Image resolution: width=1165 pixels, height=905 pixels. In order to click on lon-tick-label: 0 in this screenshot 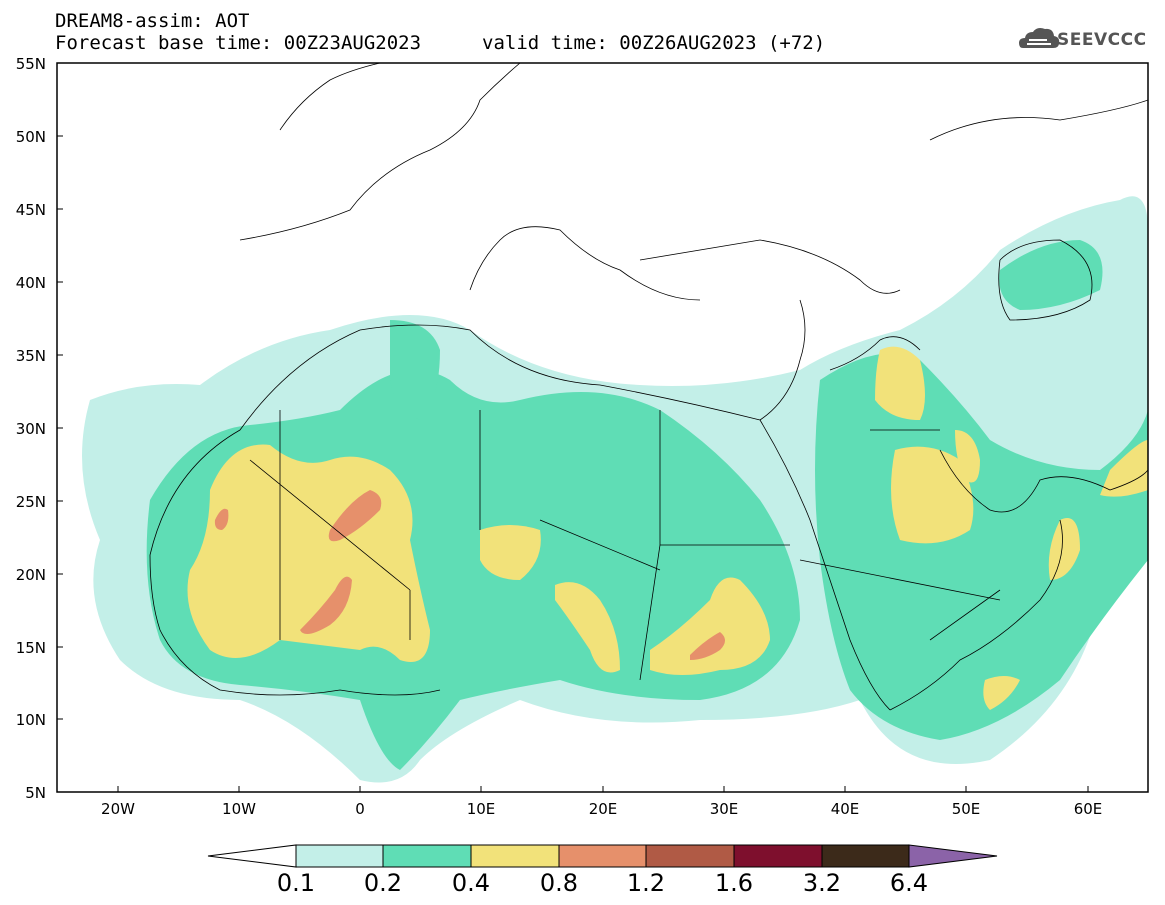, I will do `click(360, 809)`.